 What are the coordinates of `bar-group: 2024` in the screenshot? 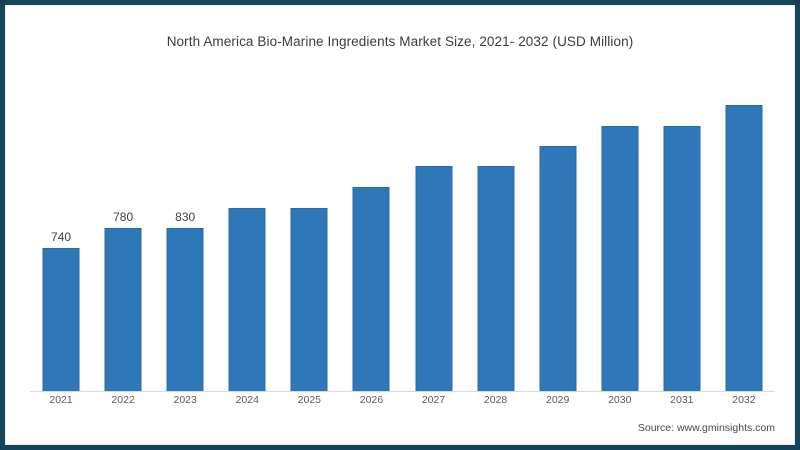 It's located at (247, 233).